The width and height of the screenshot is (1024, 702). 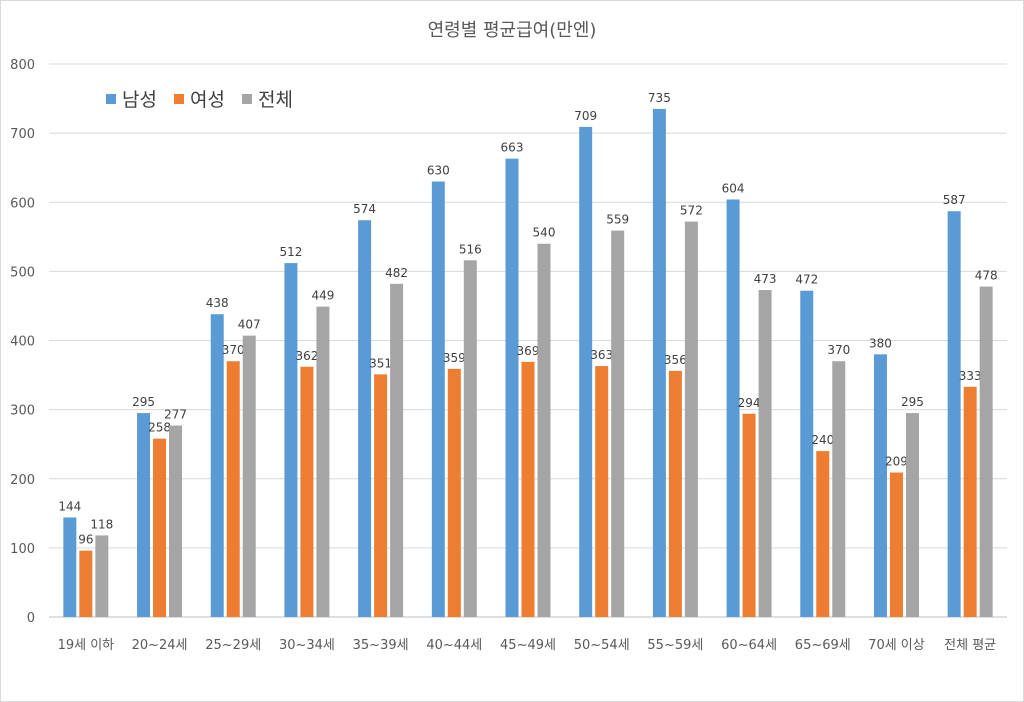 I want to click on data-label: 478, so click(x=986, y=276).